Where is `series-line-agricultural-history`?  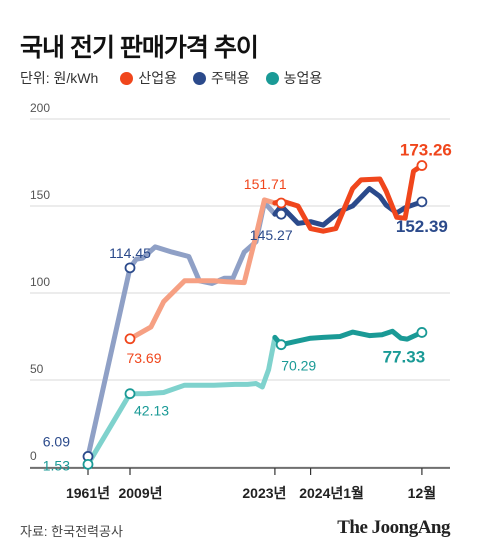 series-line-agricultural-history is located at coordinates (181, 400).